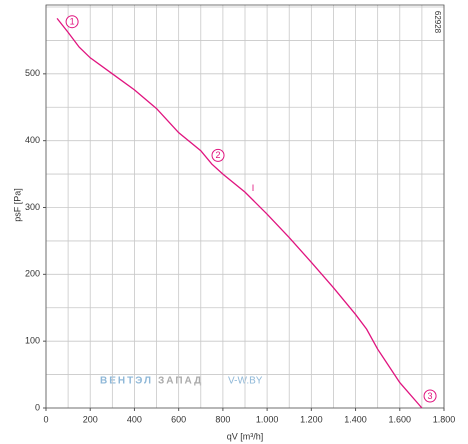  Describe the element at coordinates (222, 419) in the screenshot. I see `x-tick-label: 800` at that location.